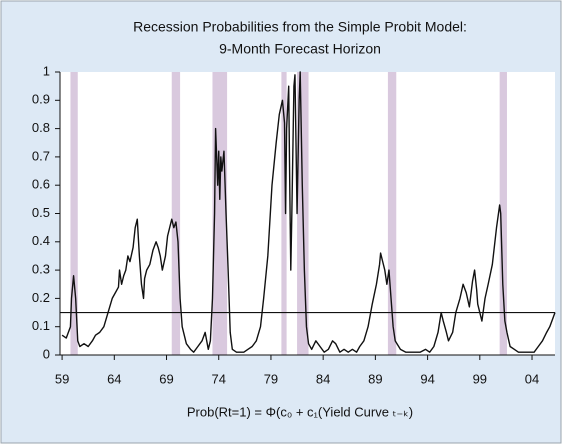 The image size is (562, 444). What do you see at coordinates (114, 378) in the screenshot?
I see `x-tick-label: 64` at bounding box center [114, 378].